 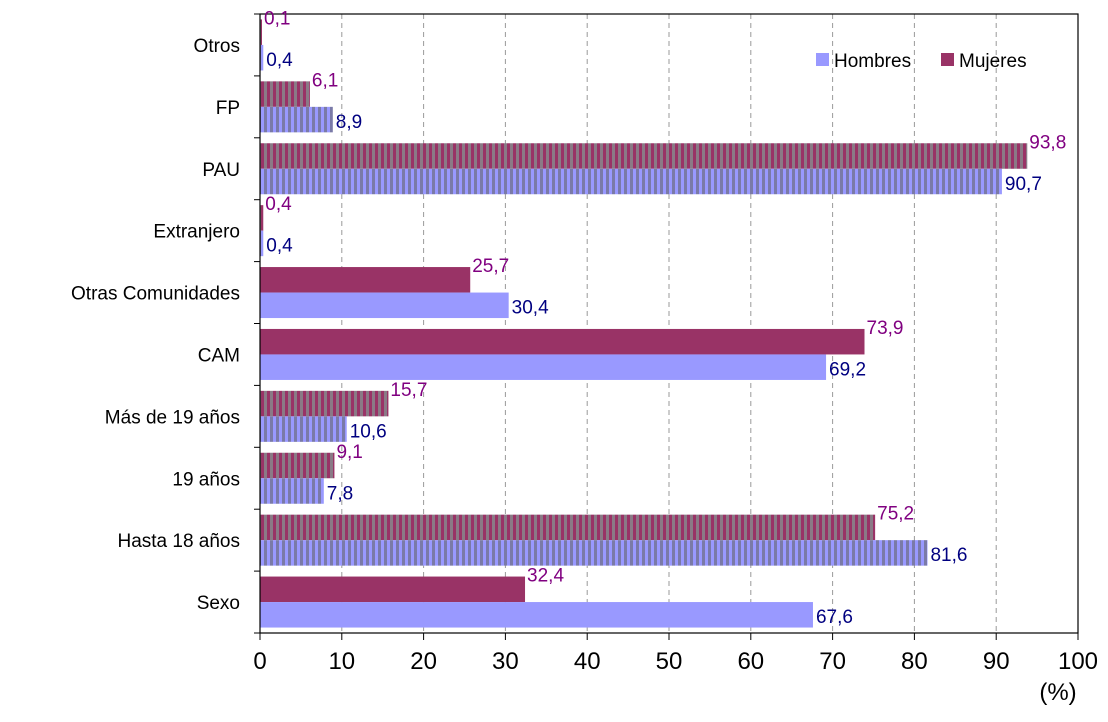 What do you see at coordinates (217, 46) in the screenshot?
I see `category-label-otros: Otros` at bounding box center [217, 46].